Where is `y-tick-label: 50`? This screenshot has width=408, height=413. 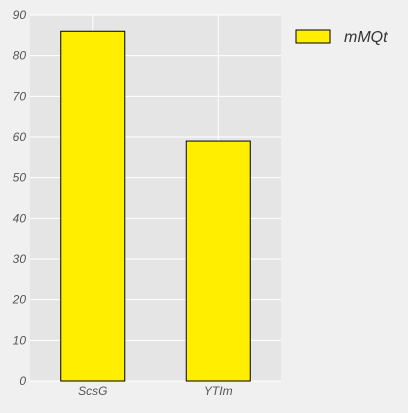 y-tick-label: 50 is located at coordinates (20, 178).